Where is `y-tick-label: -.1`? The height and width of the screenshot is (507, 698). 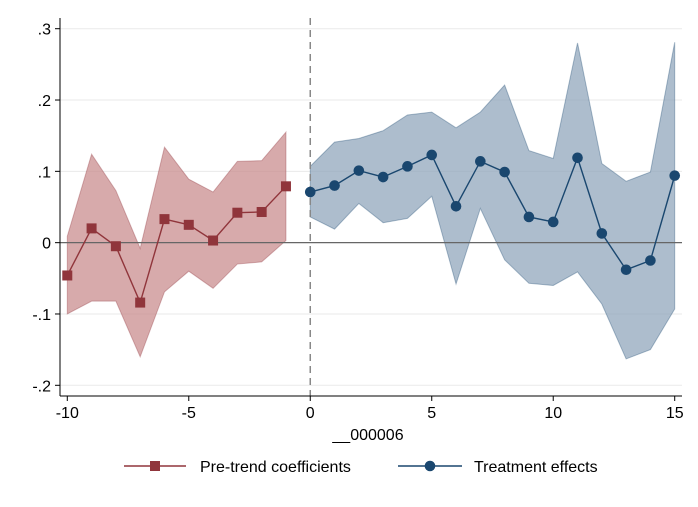
y-tick-label: -.1 is located at coordinates (41, 315).